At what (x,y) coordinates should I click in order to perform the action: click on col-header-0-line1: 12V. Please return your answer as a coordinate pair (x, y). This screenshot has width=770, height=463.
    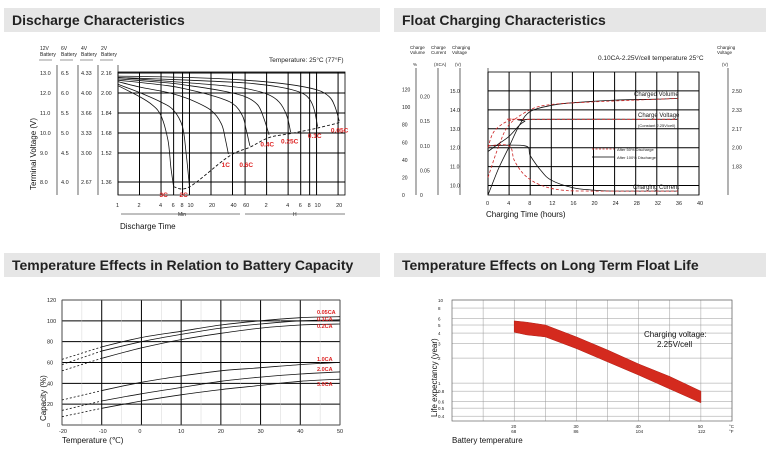
    Looking at the image, I should click on (45, 49).